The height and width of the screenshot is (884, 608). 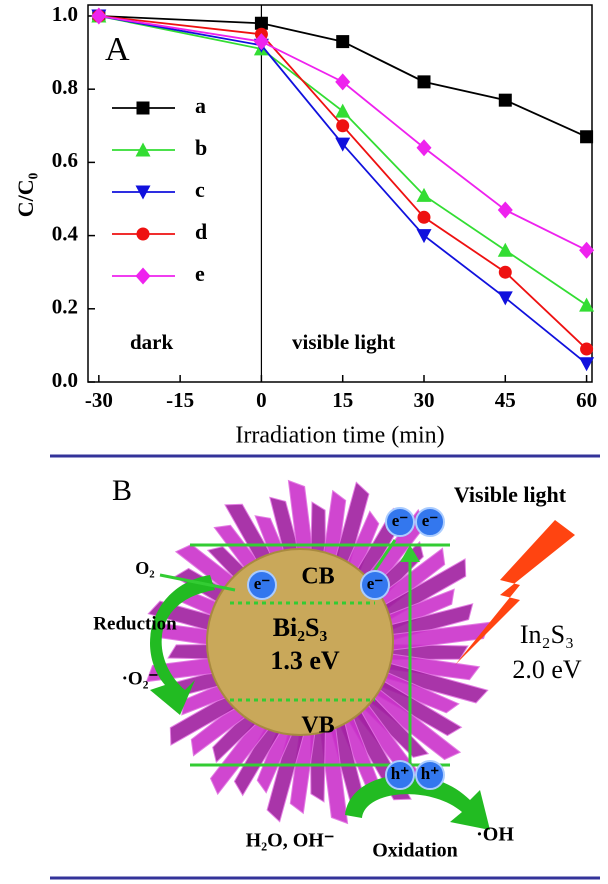 What do you see at coordinates (65, 307) in the screenshot?
I see `y-tick-label: 0.2` at bounding box center [65, 307].